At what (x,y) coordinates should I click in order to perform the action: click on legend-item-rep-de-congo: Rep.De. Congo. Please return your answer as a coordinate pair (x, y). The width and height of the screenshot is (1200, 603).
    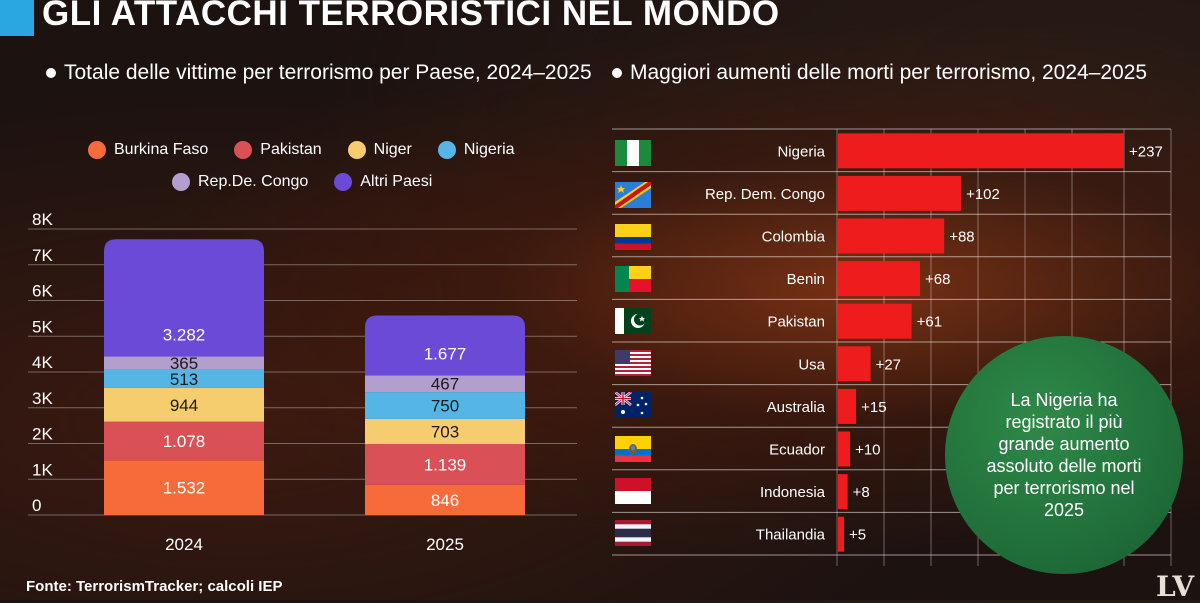
    Looking at the image, I should click on (240, 182).